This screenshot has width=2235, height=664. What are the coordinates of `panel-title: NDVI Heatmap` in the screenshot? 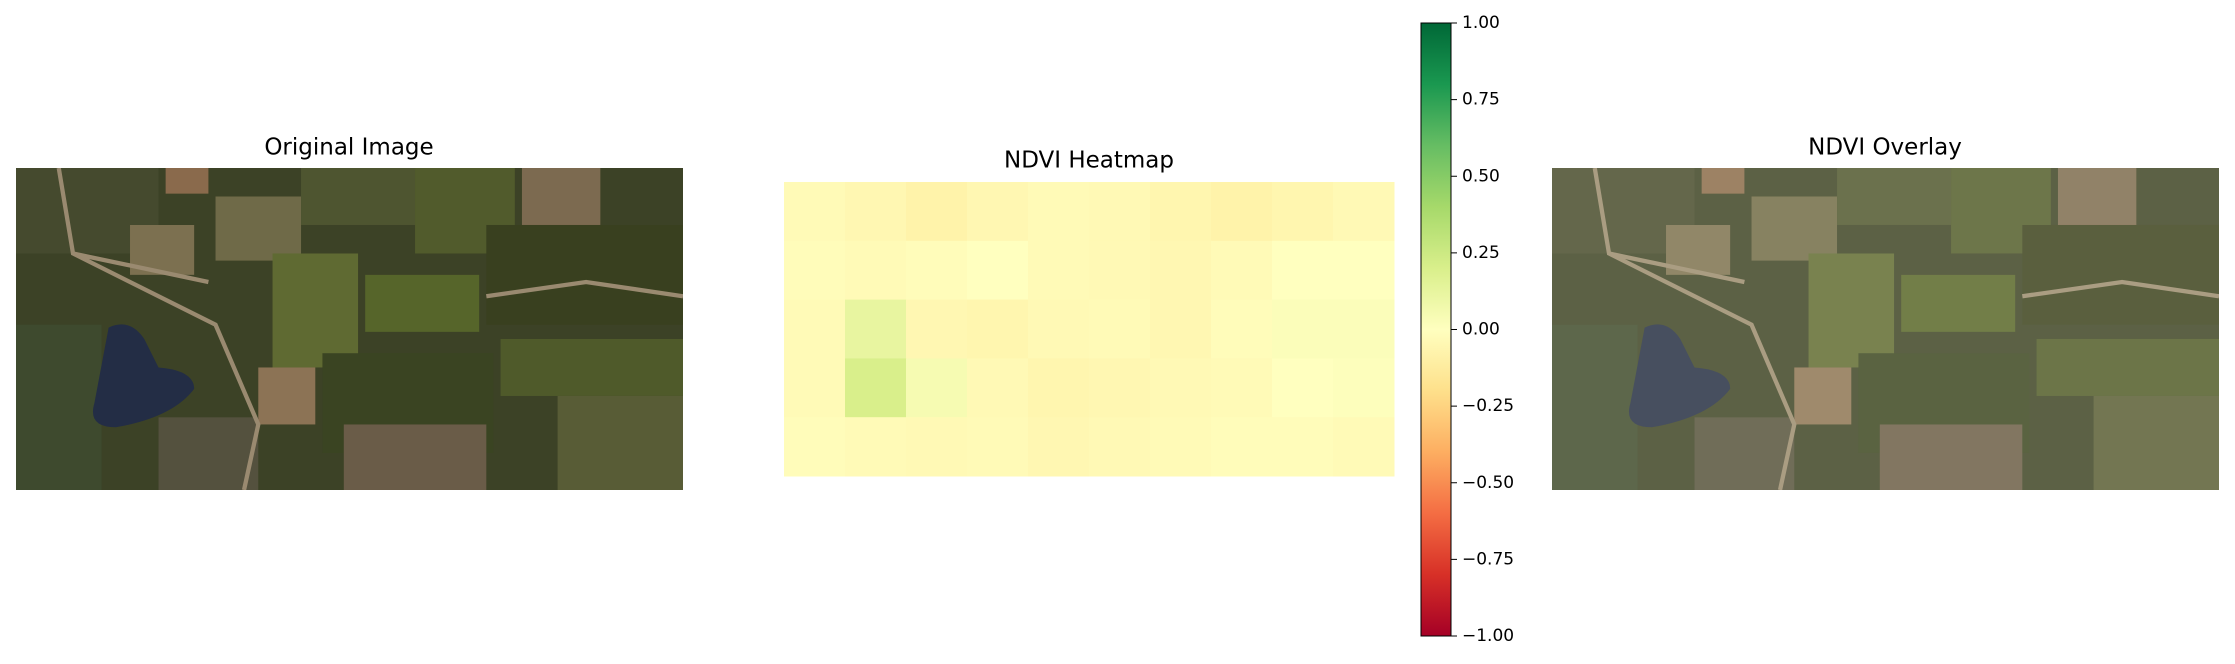 It's located at (1089, 161).